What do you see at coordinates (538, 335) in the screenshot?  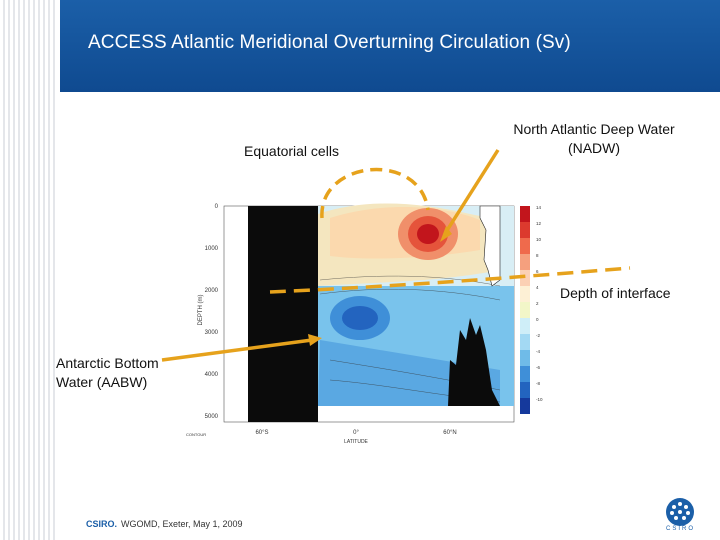 I see `colorbar-tick: -2` at bounding box center [538, 335].